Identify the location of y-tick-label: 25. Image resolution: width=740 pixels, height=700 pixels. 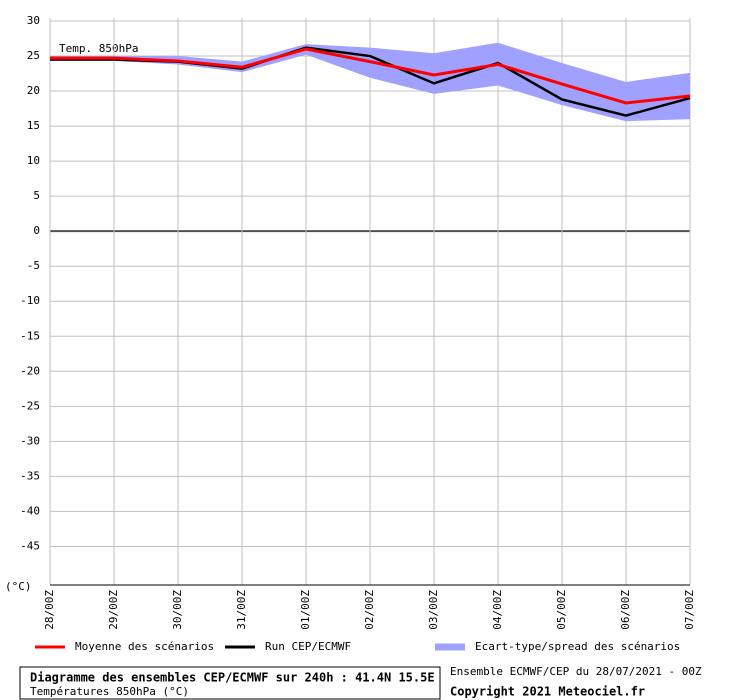
(33, 55).